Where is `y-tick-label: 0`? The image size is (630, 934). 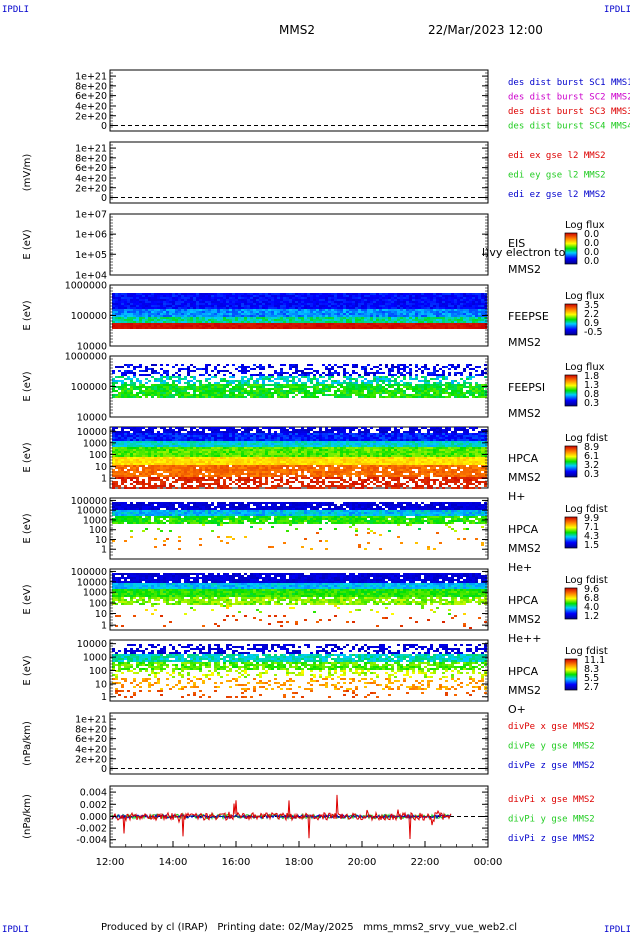
y-tick-label: 0 is located at coordinates (104, 198).